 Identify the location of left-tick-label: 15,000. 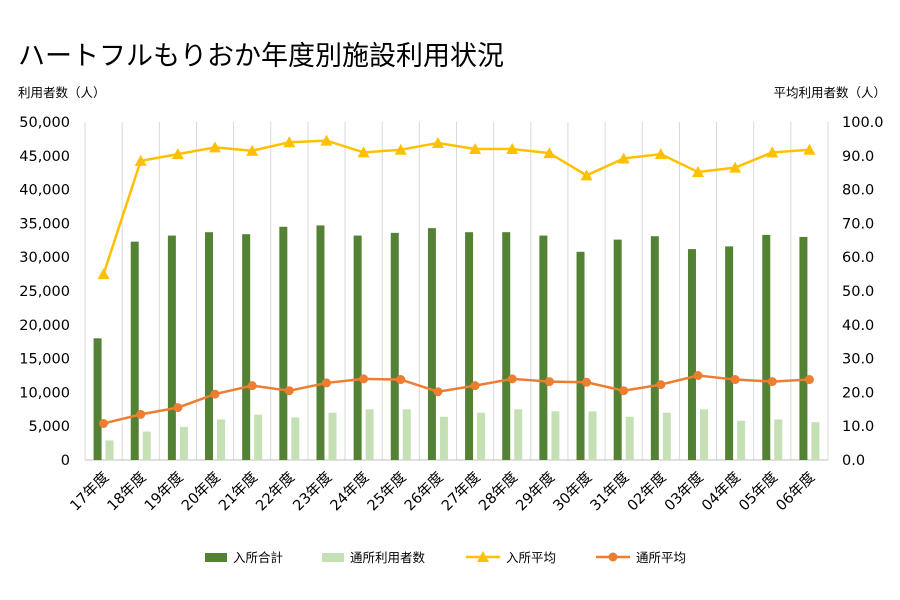
(44, 360).